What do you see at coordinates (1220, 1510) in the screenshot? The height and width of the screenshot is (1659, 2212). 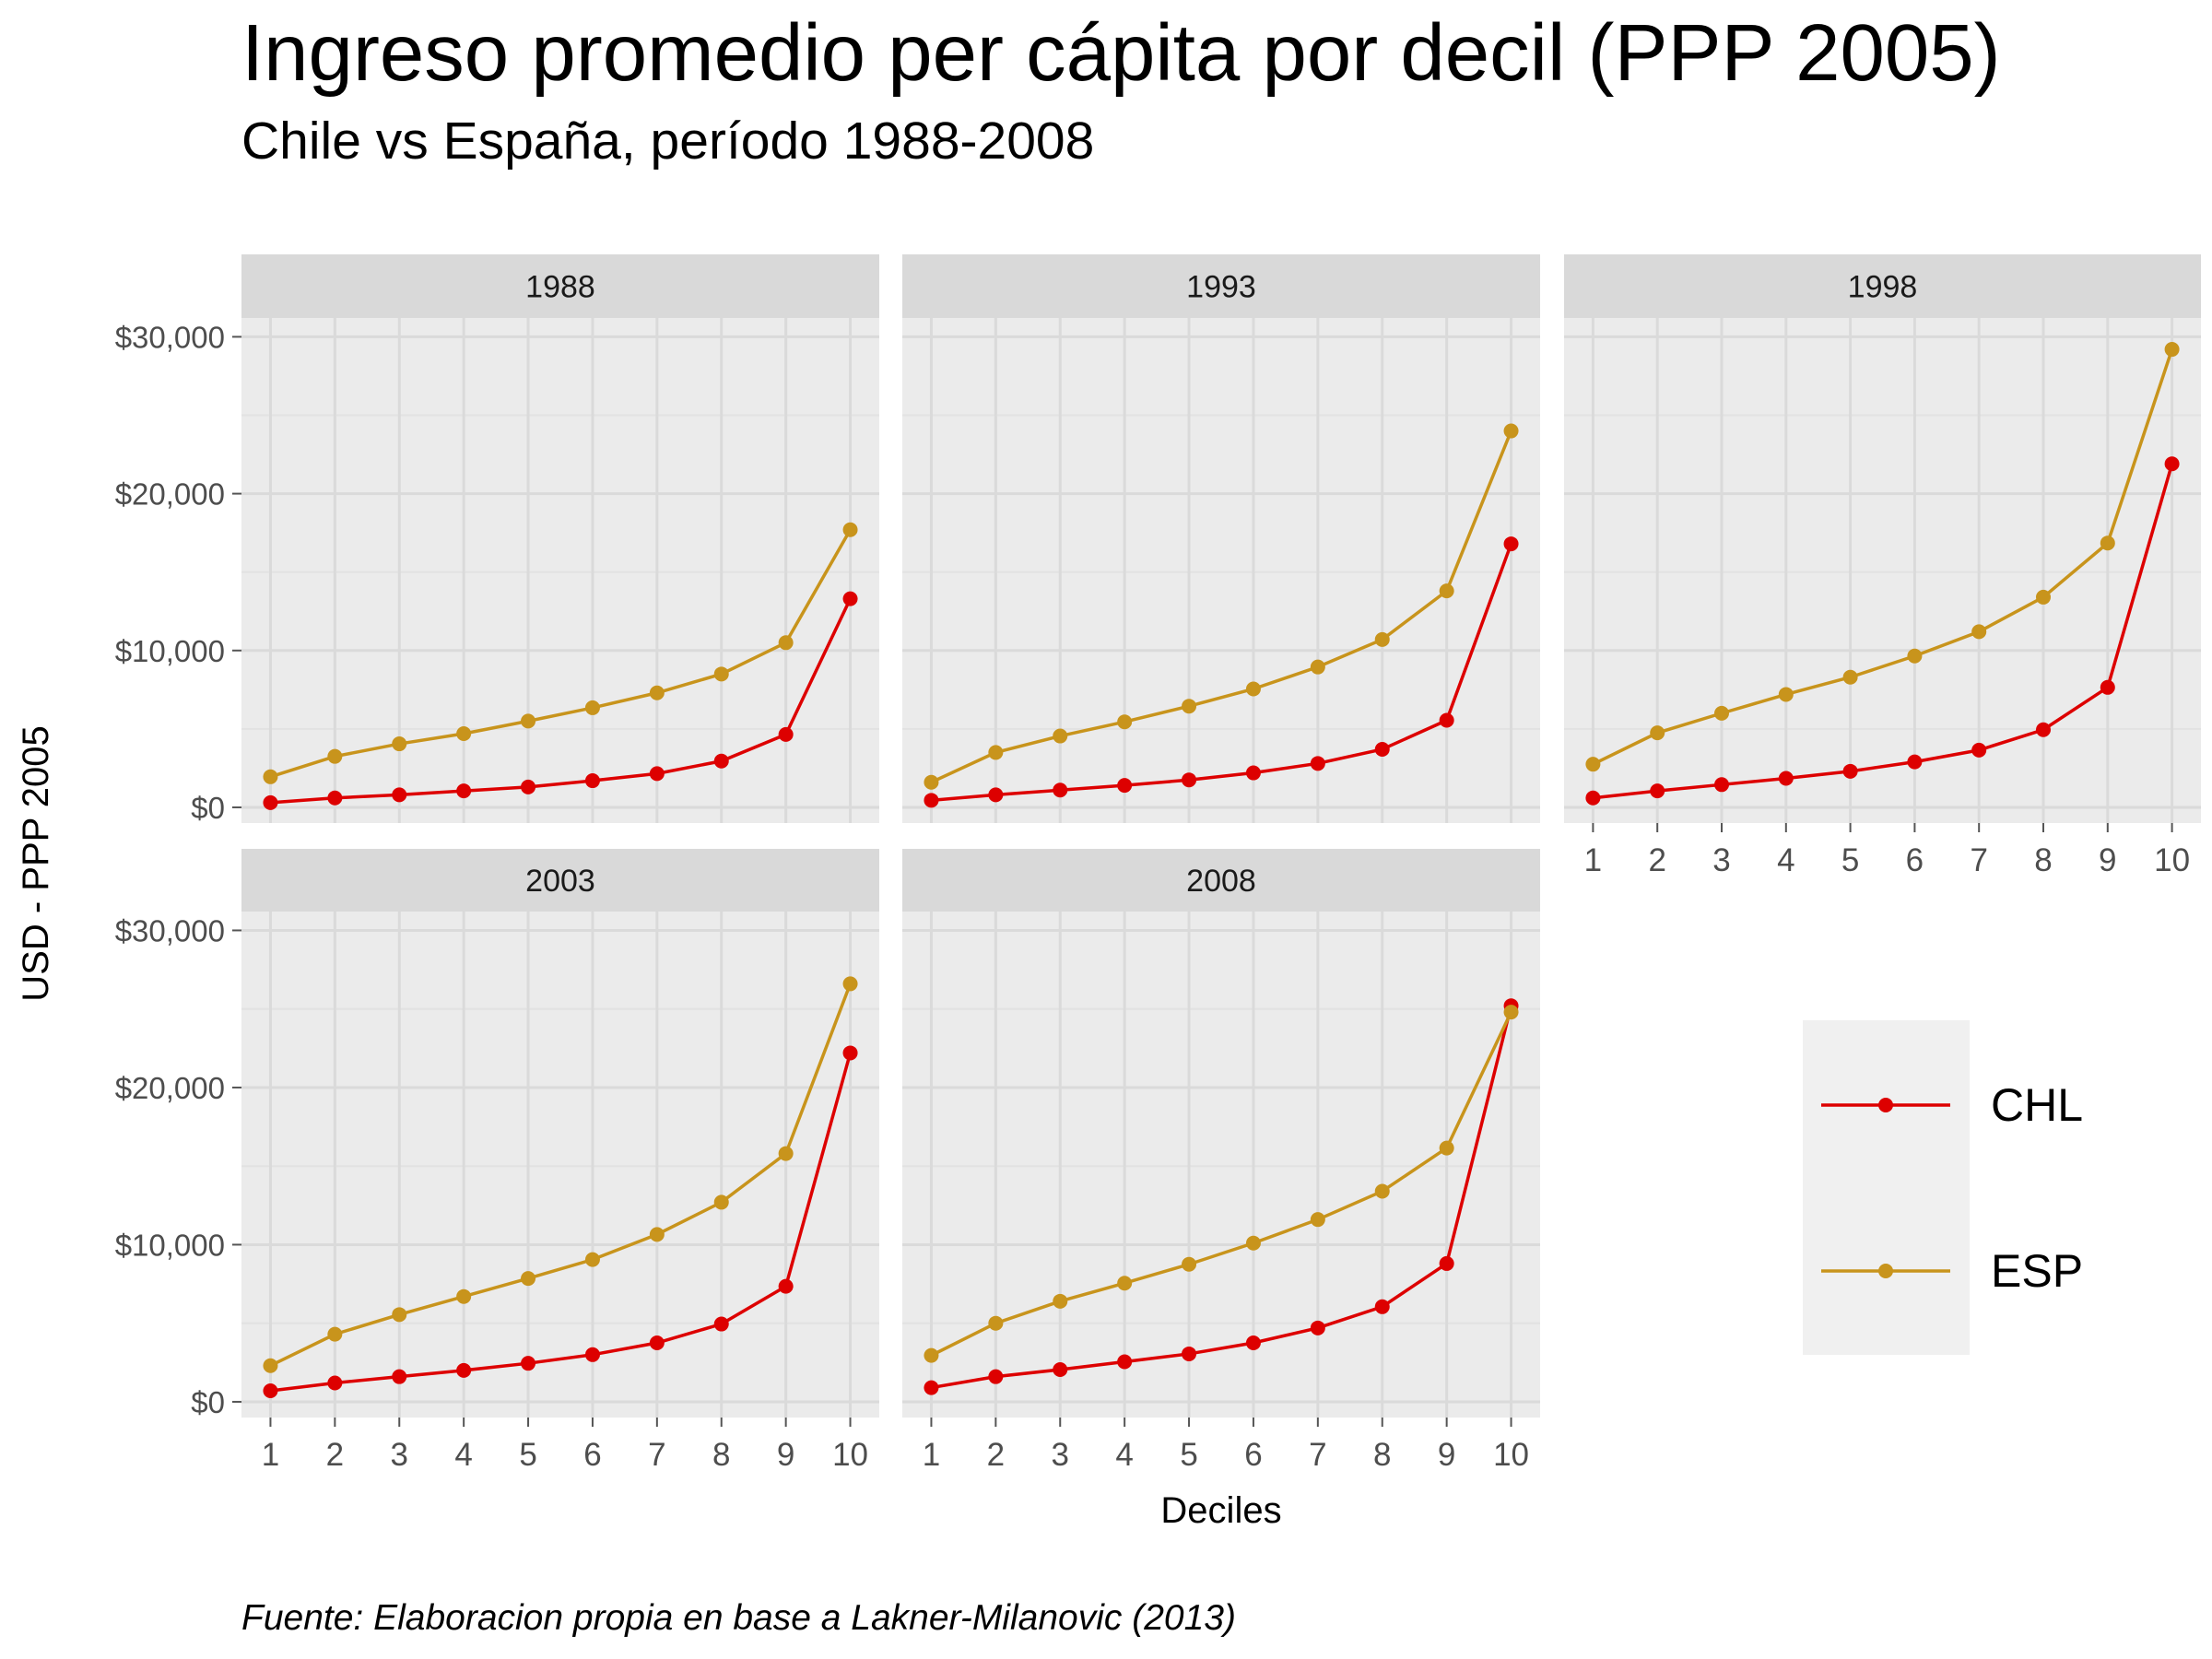 I see `x-axis-title: Deciles` at bounding box center [1220, 1510].